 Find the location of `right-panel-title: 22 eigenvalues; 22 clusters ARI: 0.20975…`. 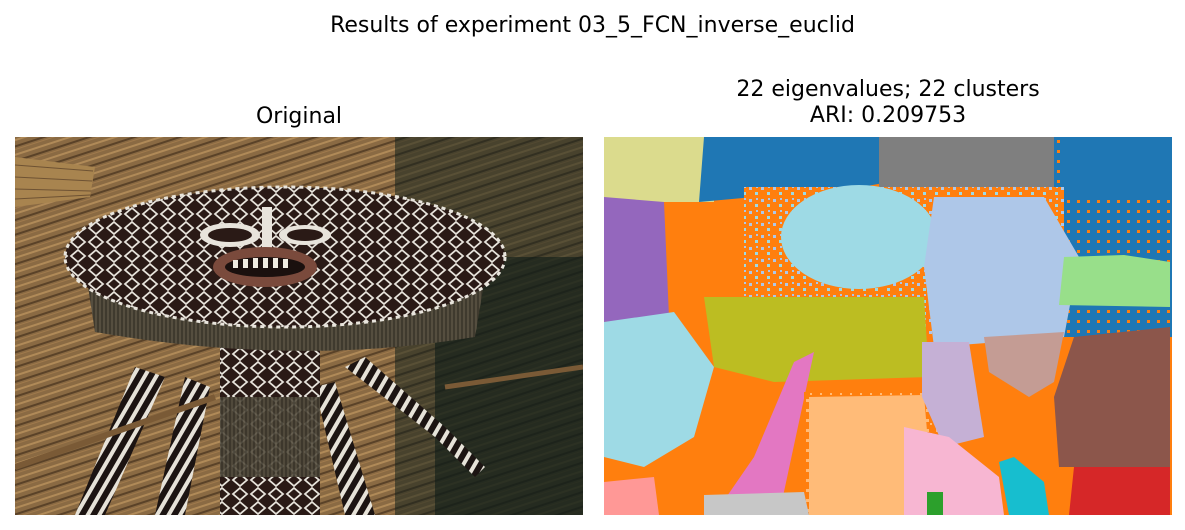

right-panel-title: 22 eigenvalues; 22 clusters ARI: 0.20975… is located at coordinates (888, 103).